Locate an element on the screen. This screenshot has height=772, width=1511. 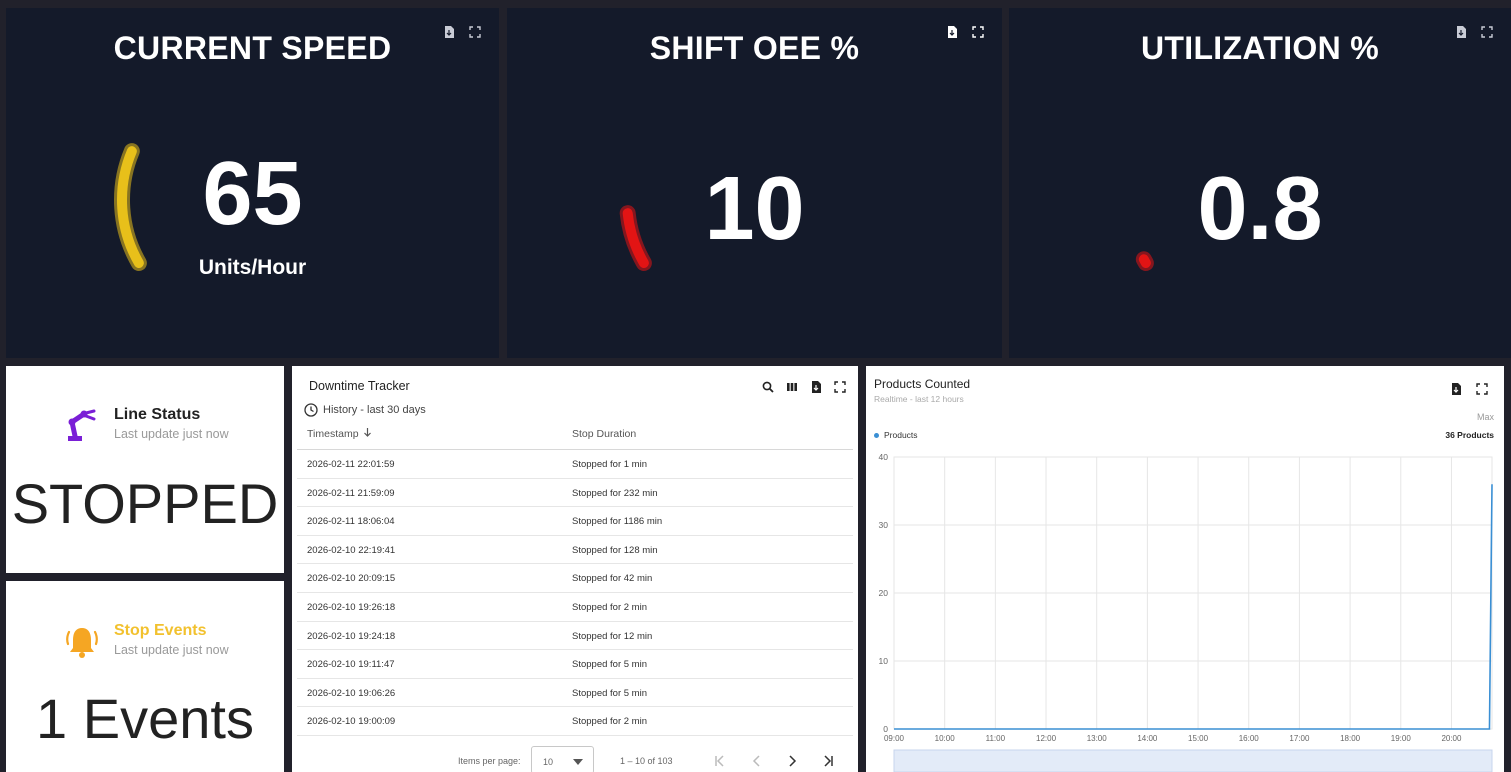
search-icon is located at coordinates (768, 387).